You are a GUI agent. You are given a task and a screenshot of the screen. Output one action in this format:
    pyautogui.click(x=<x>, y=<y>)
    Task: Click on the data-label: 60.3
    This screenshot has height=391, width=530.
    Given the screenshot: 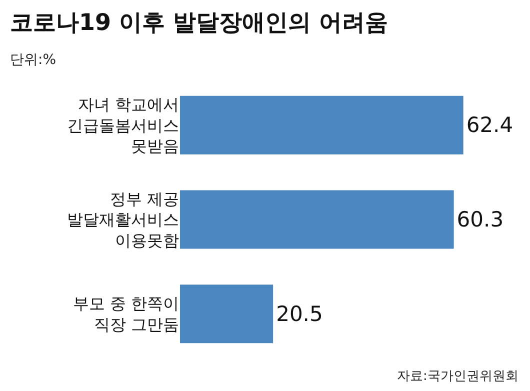 What is the action you would take?
    pyautogui.click(x=480, y=220)
    